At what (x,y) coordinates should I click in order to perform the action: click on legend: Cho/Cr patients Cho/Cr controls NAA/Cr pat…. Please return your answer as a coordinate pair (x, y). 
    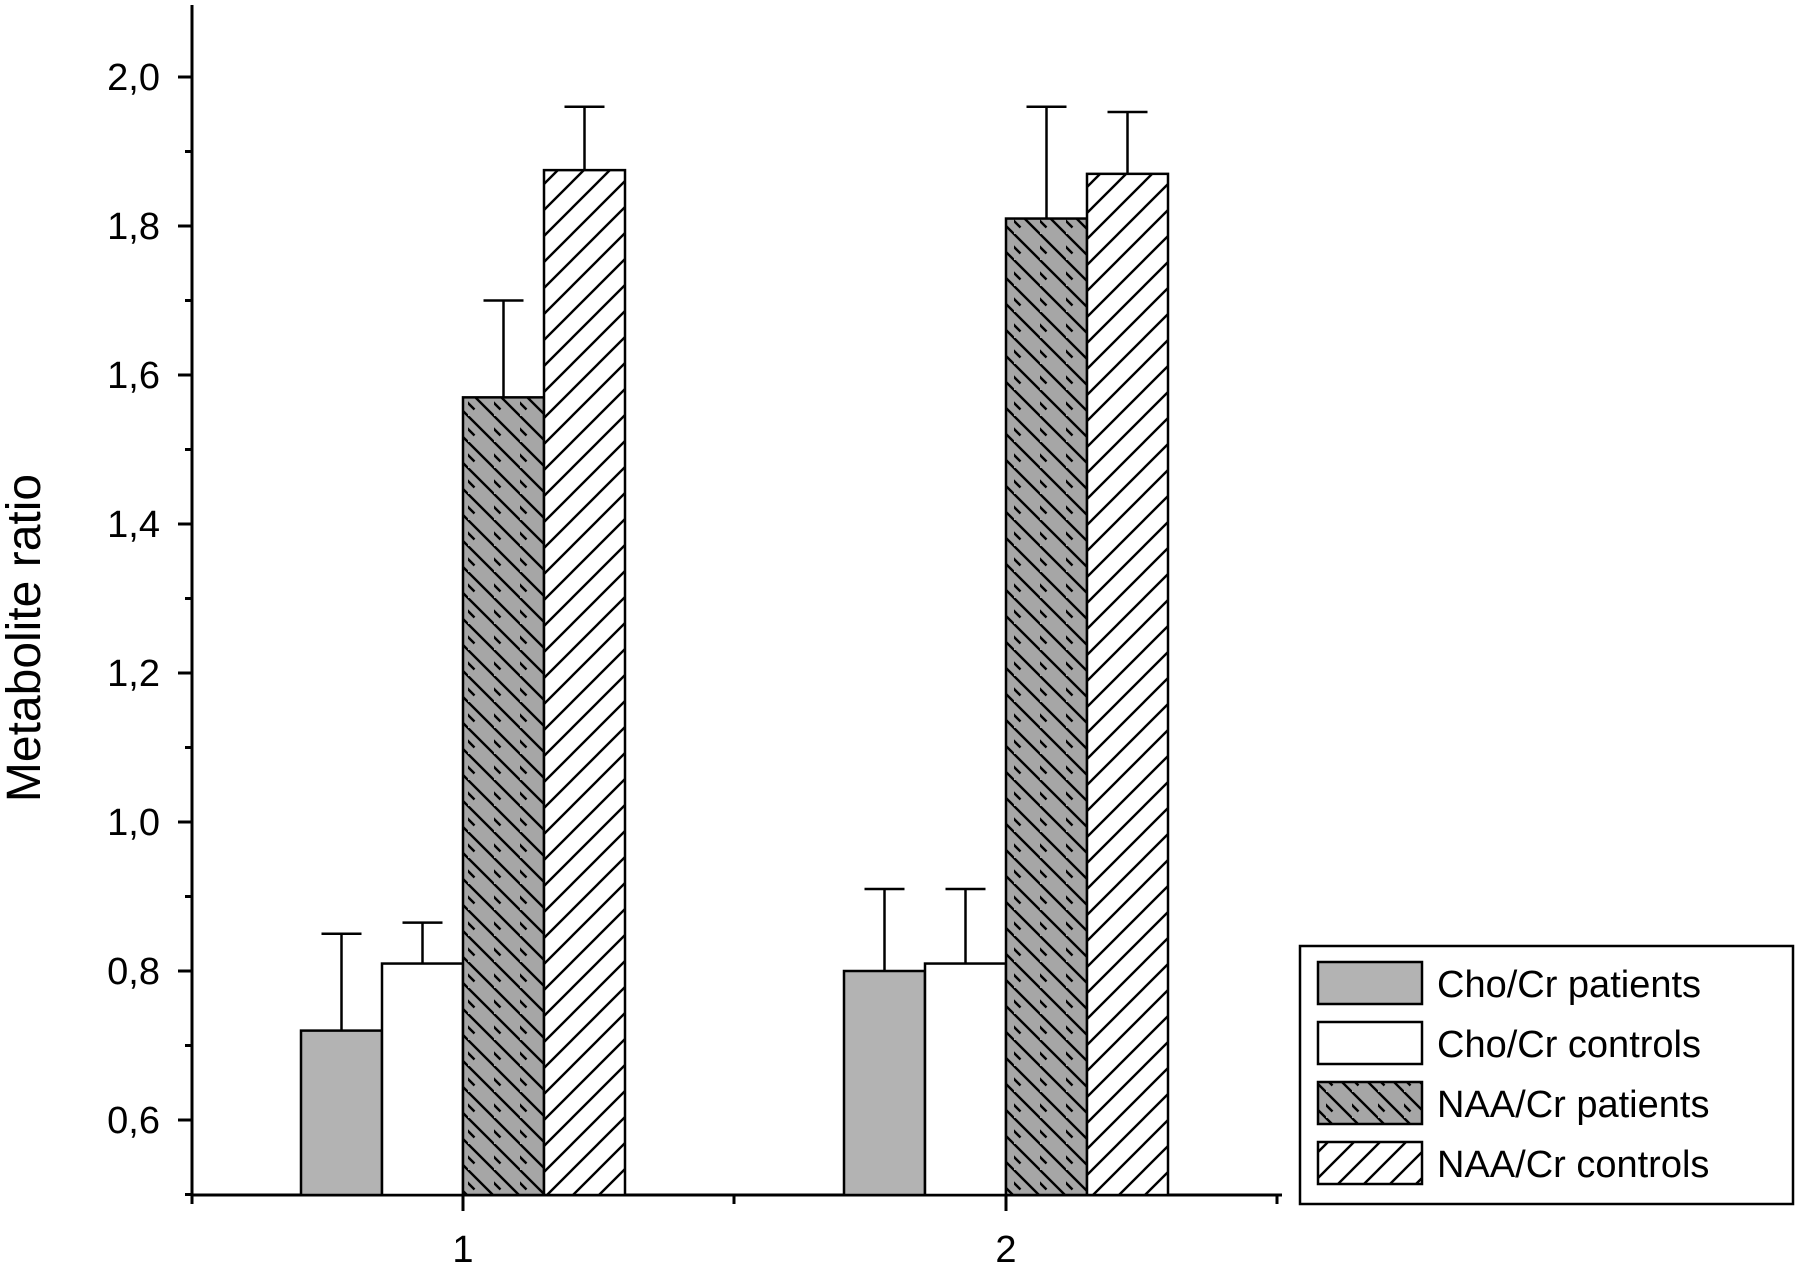
    Looking at the image, I should click on (1546, 1075).